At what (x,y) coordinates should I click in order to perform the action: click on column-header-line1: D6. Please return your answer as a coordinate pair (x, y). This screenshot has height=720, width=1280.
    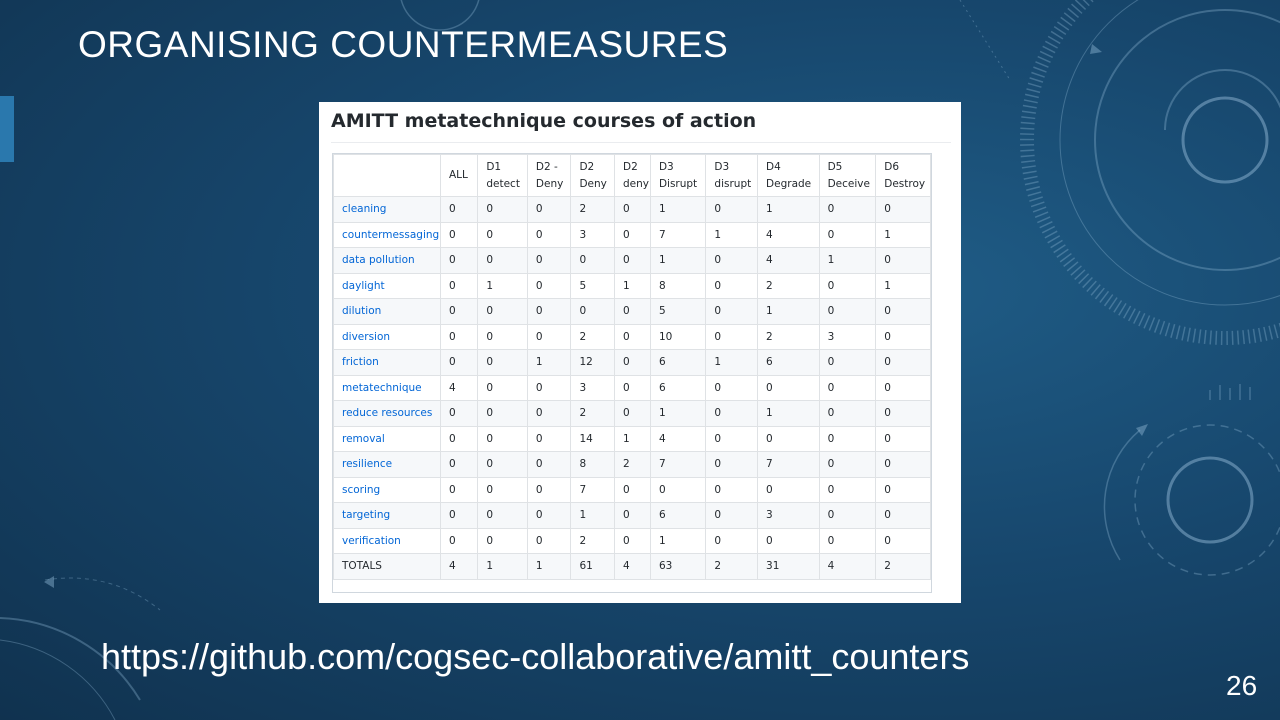
    Looking at the image, I should click on (891, 166).